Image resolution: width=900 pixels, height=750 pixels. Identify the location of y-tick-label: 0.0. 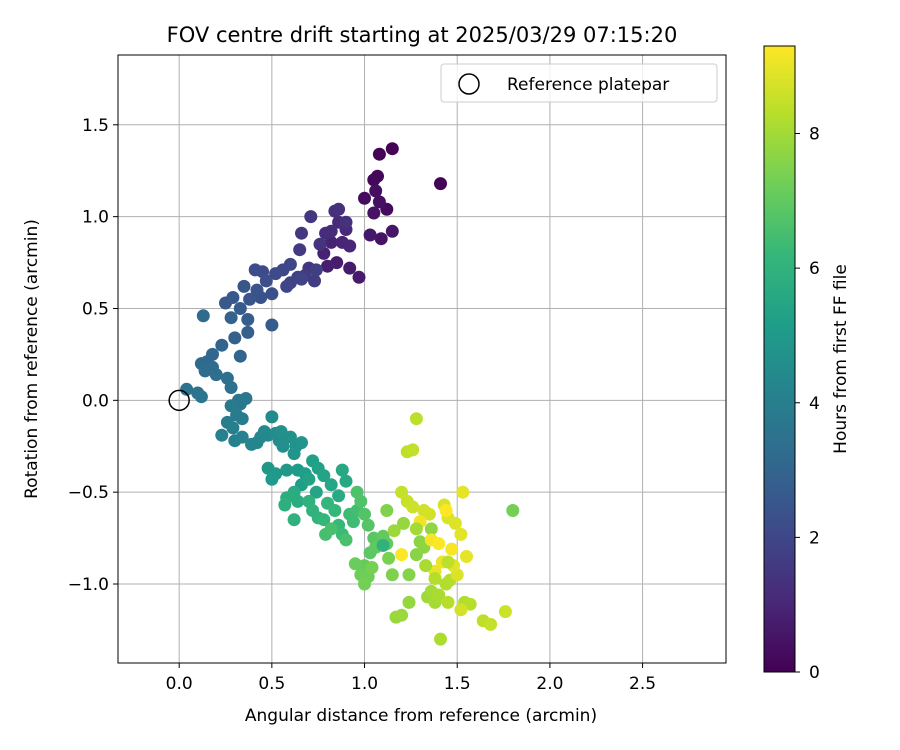
(95, 401).